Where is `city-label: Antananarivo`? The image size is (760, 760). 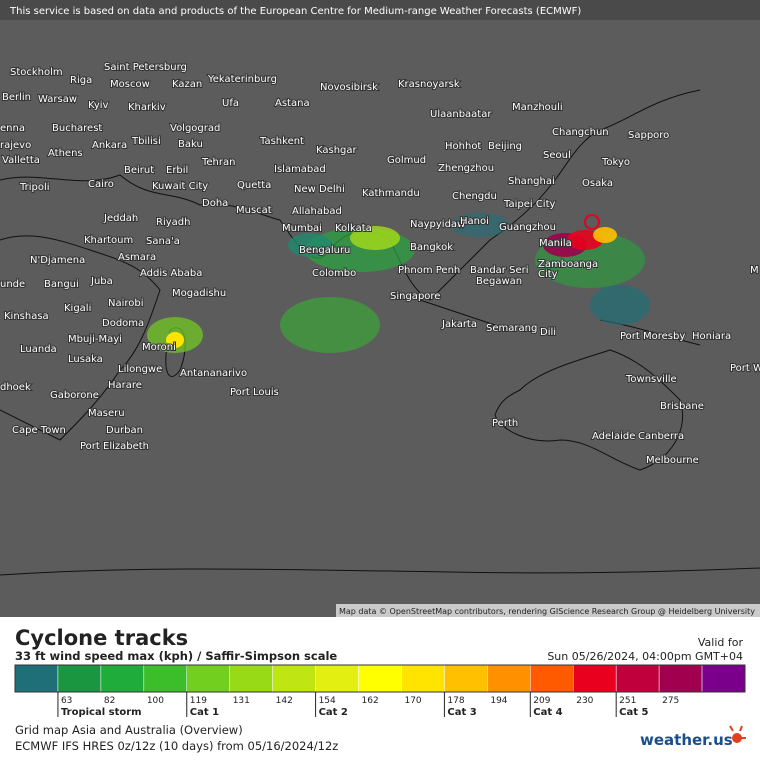
city-label: Antananarivo is located at coordinates (213, 373).